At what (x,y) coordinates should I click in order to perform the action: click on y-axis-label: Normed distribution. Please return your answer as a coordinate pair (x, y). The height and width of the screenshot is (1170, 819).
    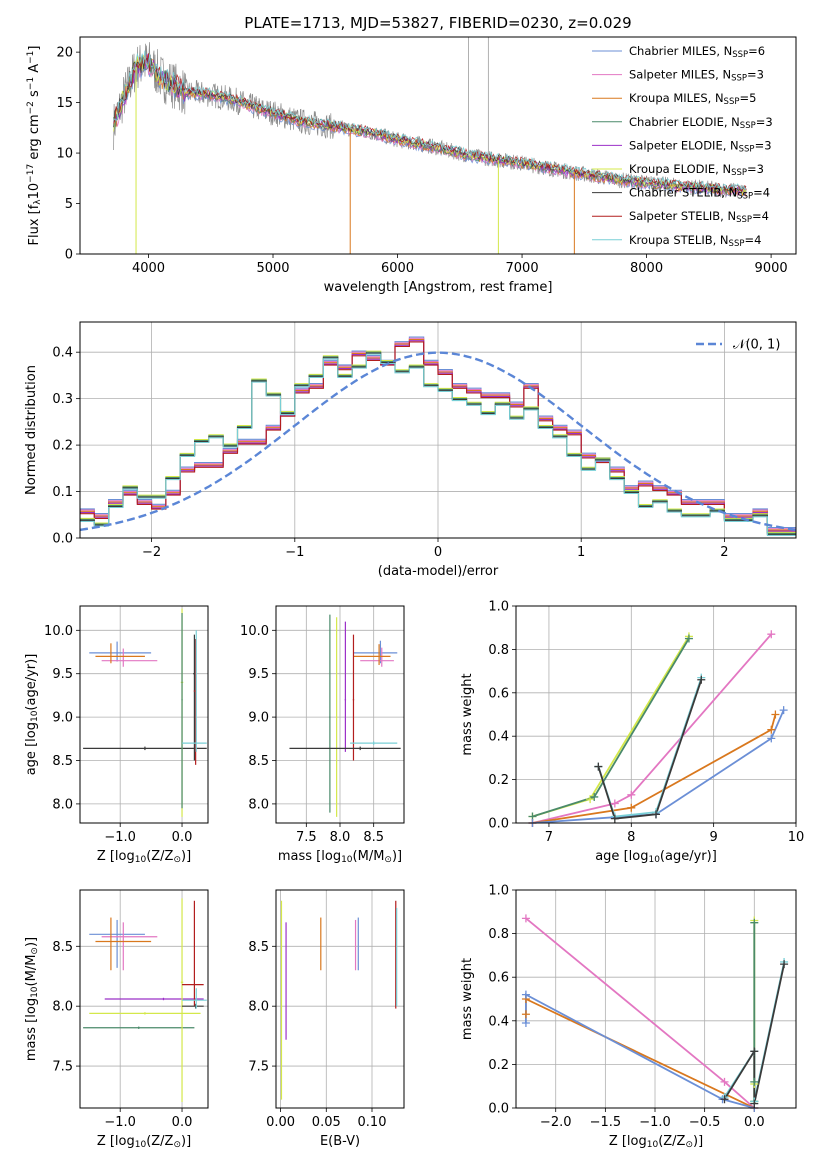
    Looking at the image, I should click on (31, 430).